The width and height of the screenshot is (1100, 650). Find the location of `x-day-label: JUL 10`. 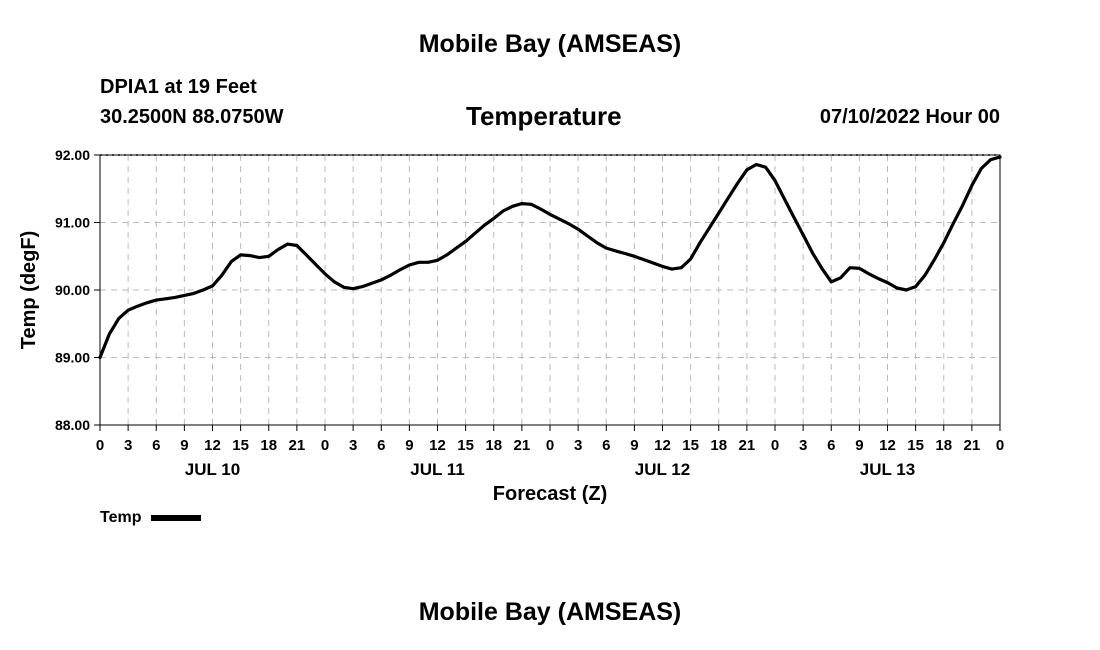

x-day-label: JUL 10 is located at coordinates (212, 469).